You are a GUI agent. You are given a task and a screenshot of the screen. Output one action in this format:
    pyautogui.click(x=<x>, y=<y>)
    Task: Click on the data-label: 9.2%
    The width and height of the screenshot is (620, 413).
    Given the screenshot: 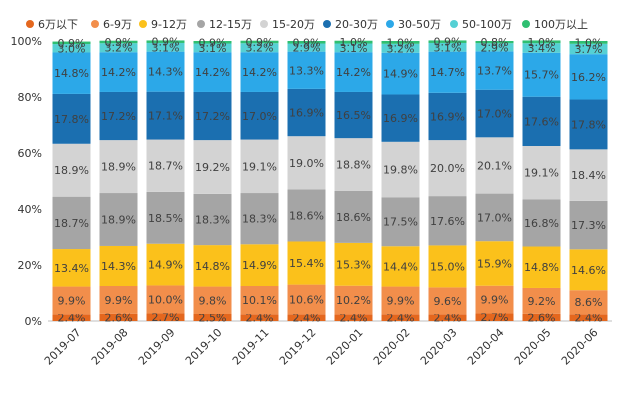 What is the action you would take?
    pyautogui.click(x=542, y=301)
    